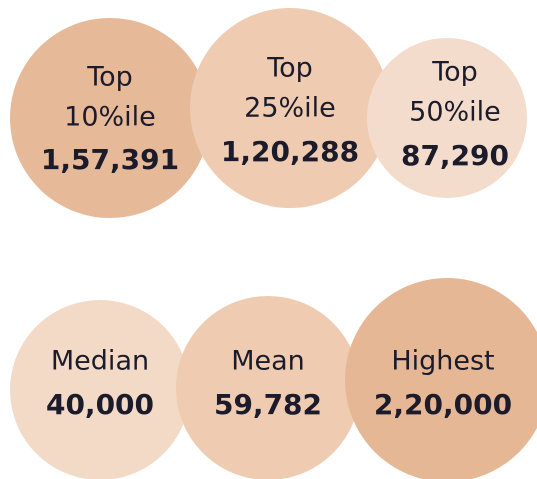 This screenshot has width=537, height=479. I want to click on label: 10%ile, so click(110, 117).